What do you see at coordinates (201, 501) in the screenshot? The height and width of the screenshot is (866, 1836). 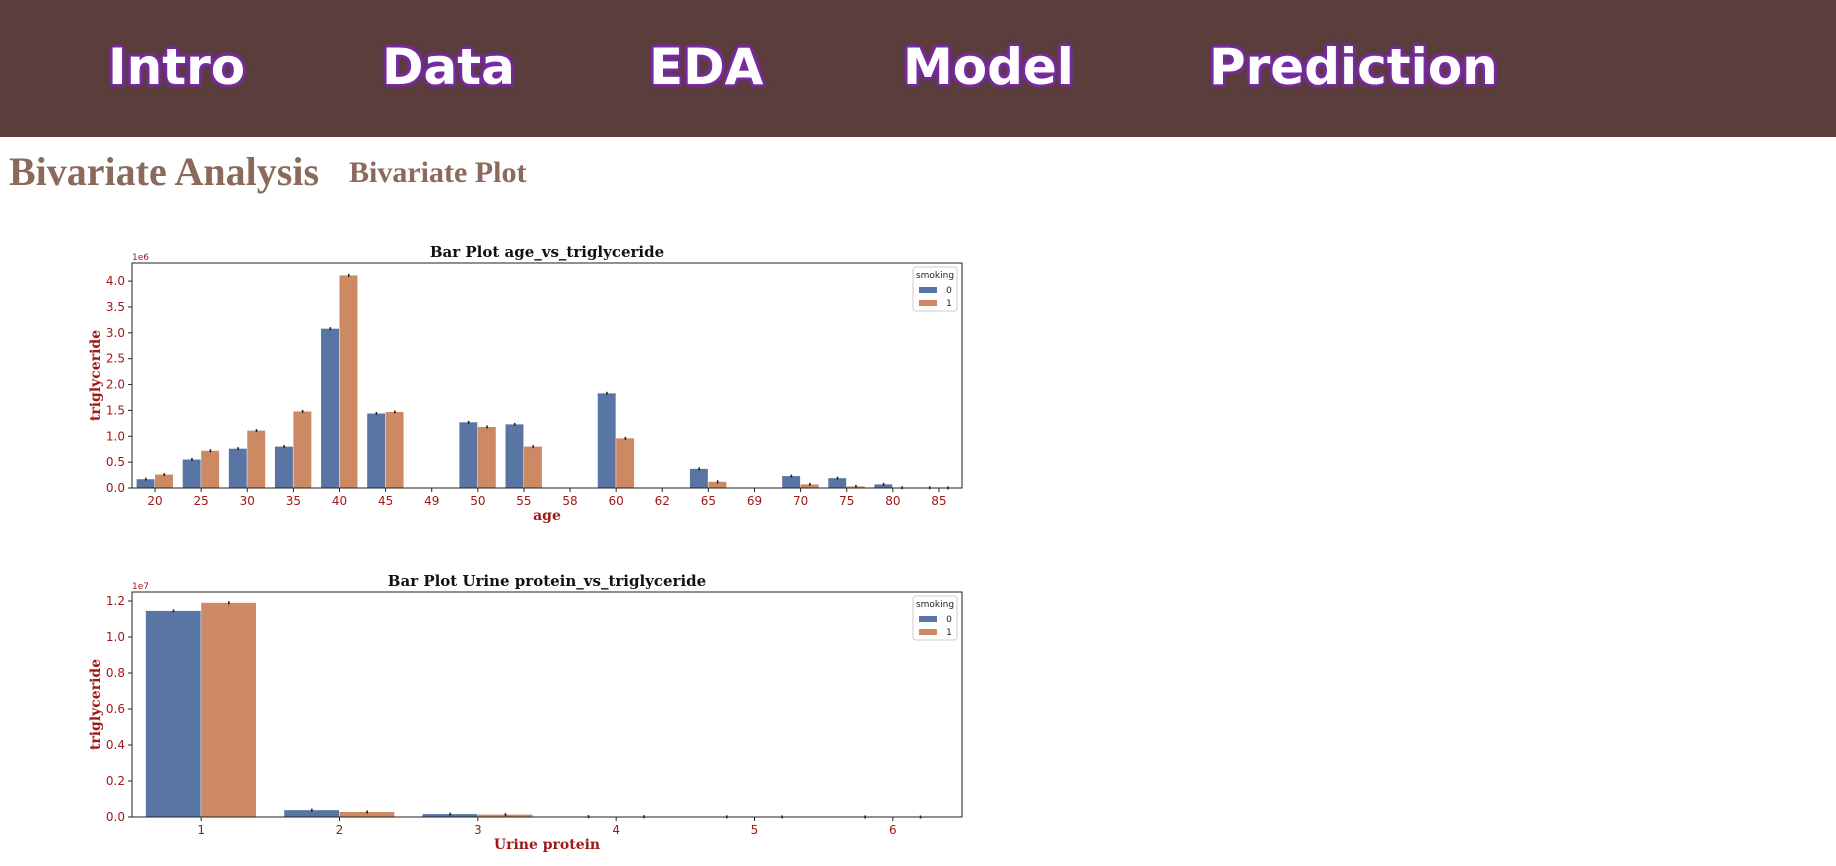 I see `x-tick-label: 25` at bounding box center [201, 501].